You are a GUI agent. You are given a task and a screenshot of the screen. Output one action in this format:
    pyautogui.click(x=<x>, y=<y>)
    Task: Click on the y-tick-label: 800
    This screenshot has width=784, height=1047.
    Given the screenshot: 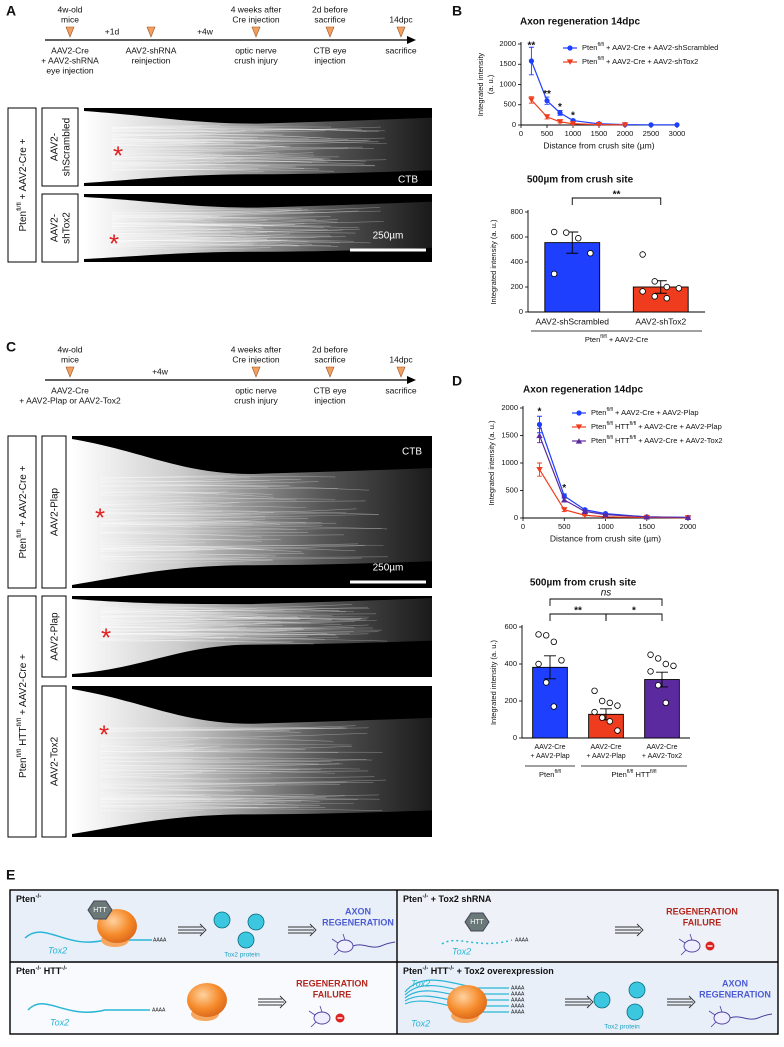 What is the action you would take?
    pyautogui.click(x=516, y=211)
    